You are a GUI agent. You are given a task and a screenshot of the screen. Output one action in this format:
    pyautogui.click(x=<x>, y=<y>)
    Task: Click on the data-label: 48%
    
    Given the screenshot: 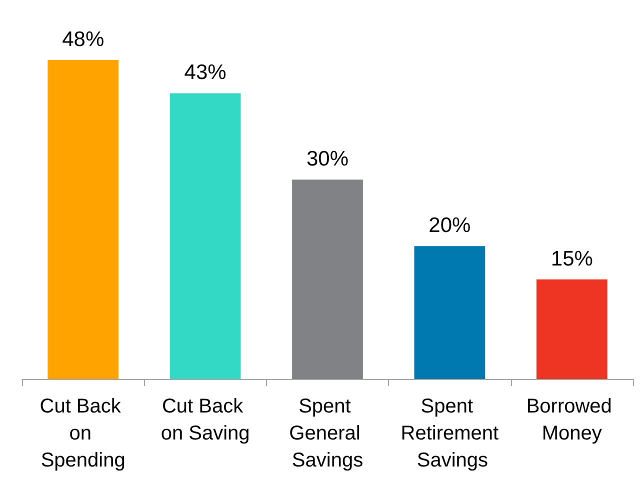 What is the action you would take?
    pyautogui.click(x=83, y=39)
    